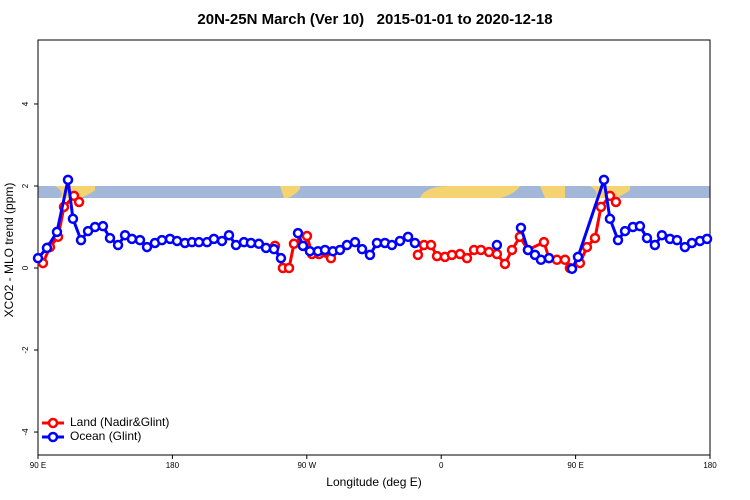 Image resolution: width=750 pixels, height=500 pixels. Describe the element at coordinates (25, 267) in the screenshot. I see `y-tick-label: 0` at that location.